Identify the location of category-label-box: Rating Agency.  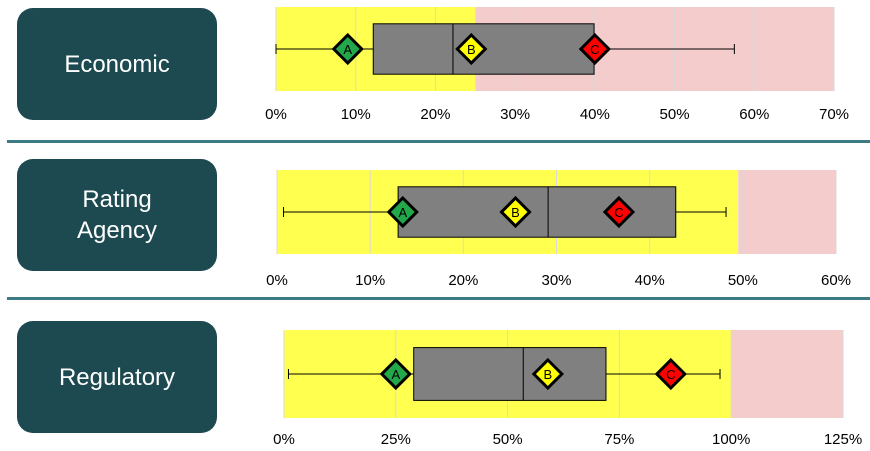
(117, 215).